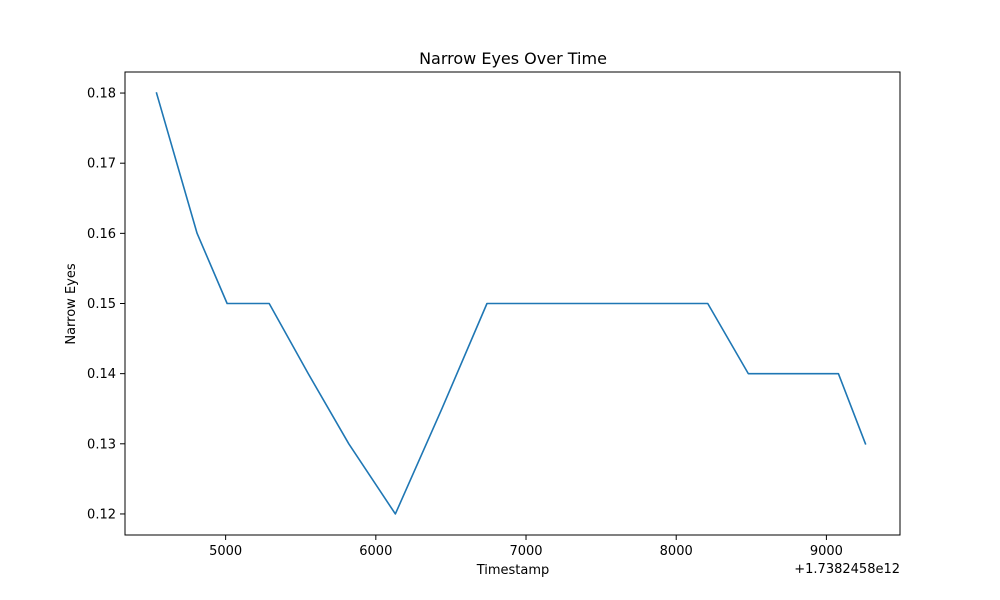 Image resolution: width=1000 pixels, height=600 pixels. Describe the element at coordinates (826, 551) in the screenshot. I see `x-tick-label: 9000` at that location.